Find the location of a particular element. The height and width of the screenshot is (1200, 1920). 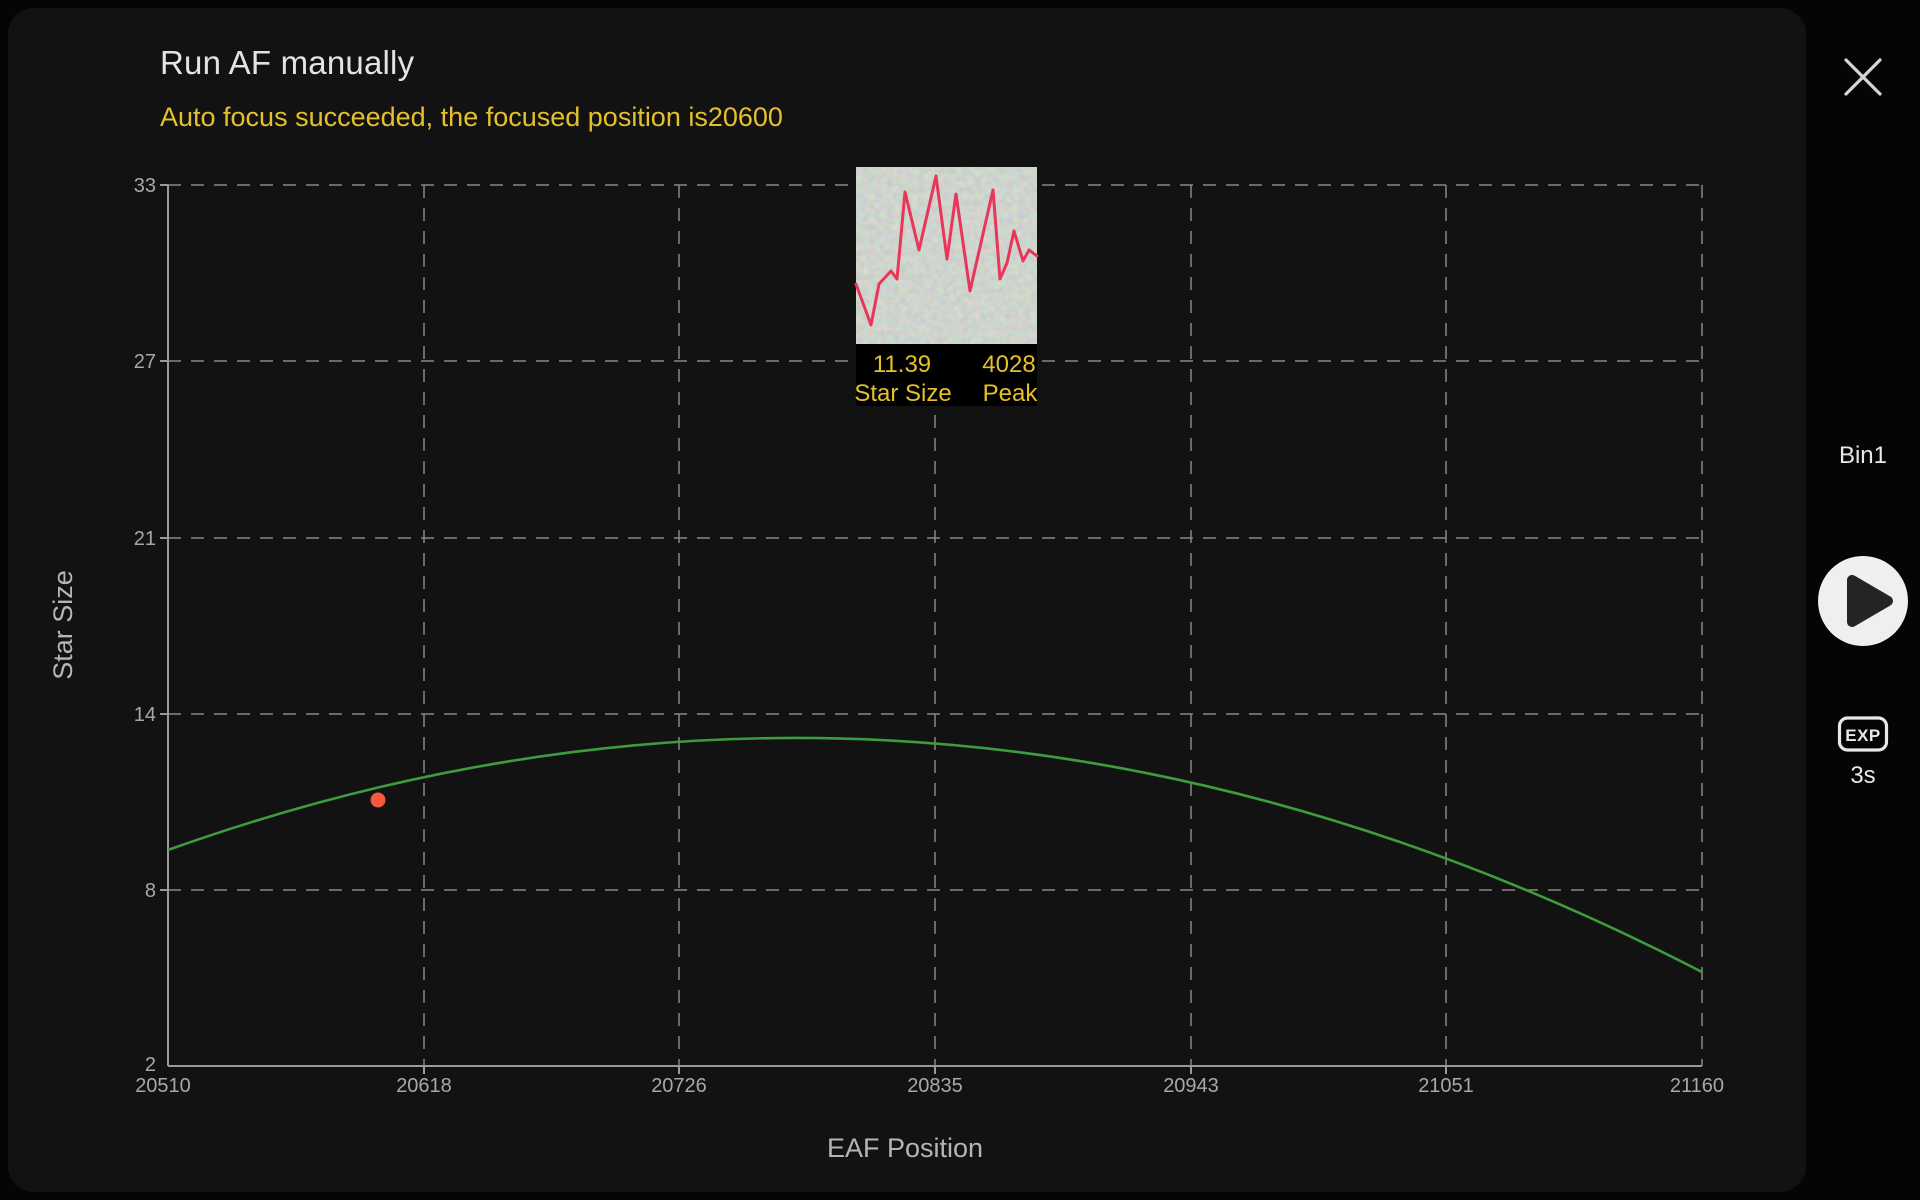

x-tick-20618: 20618 is located at coordinates (424, 1086).